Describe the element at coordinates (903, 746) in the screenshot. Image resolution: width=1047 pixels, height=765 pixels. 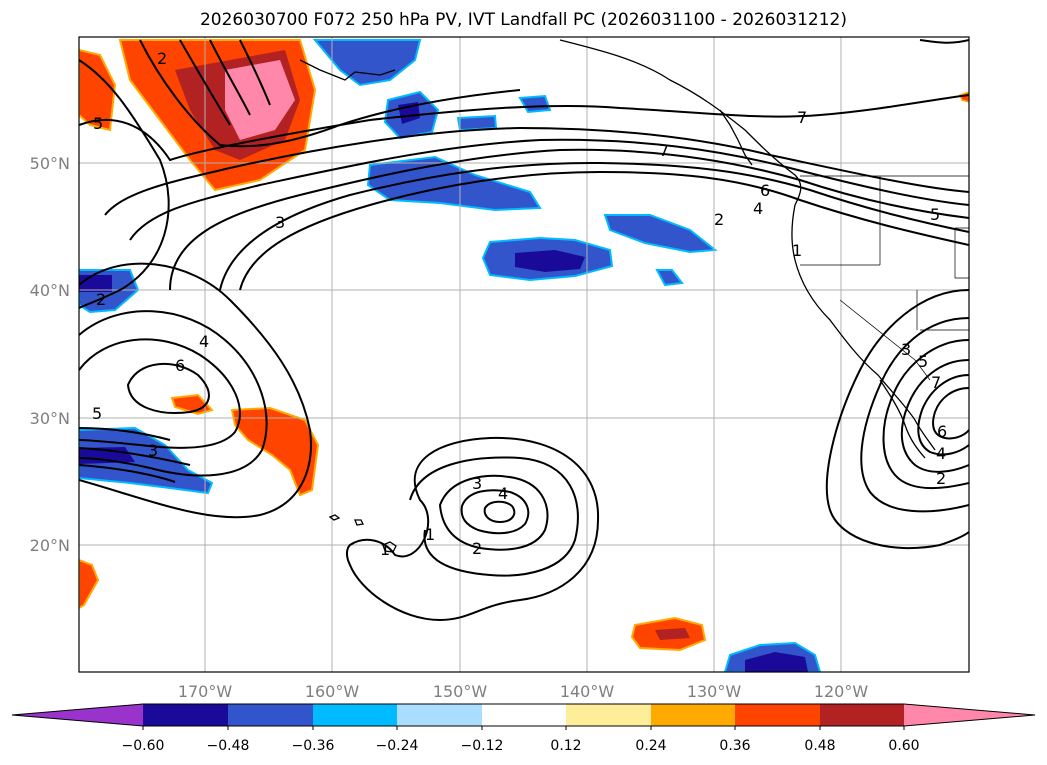
I see `colorbar-tick-label: 0.60` at that location.